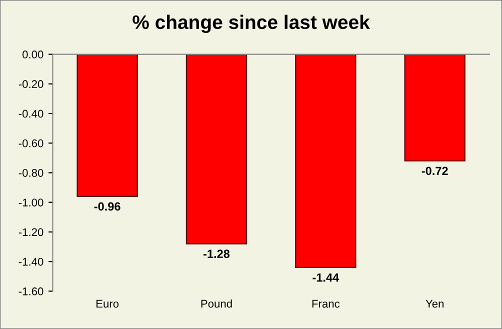  I want to click on y-tick-label: -0.80, so click(31, 172).